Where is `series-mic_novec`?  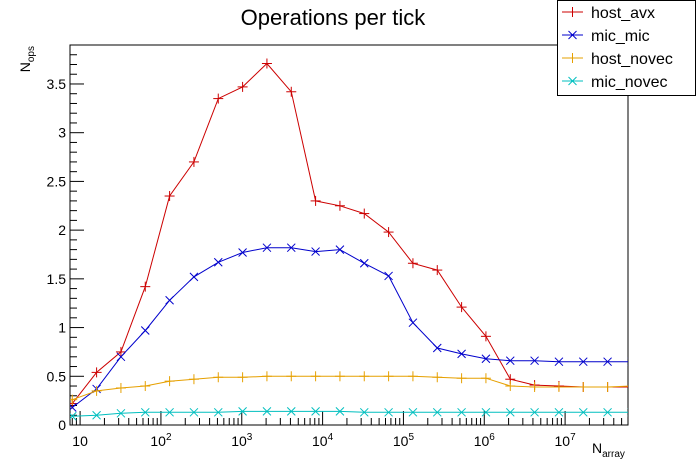 series-mic_novec is located at coordinates (349, 414).